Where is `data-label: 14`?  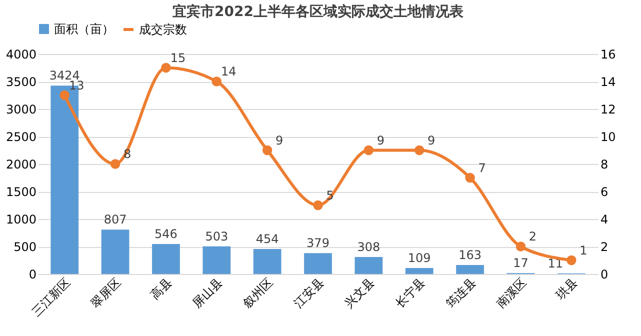 data-label: 14 is located at coordinates (228, 71).